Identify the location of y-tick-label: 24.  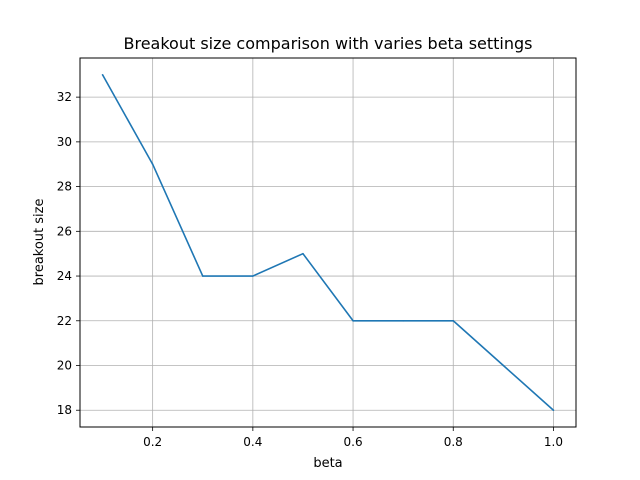
(64, 276).